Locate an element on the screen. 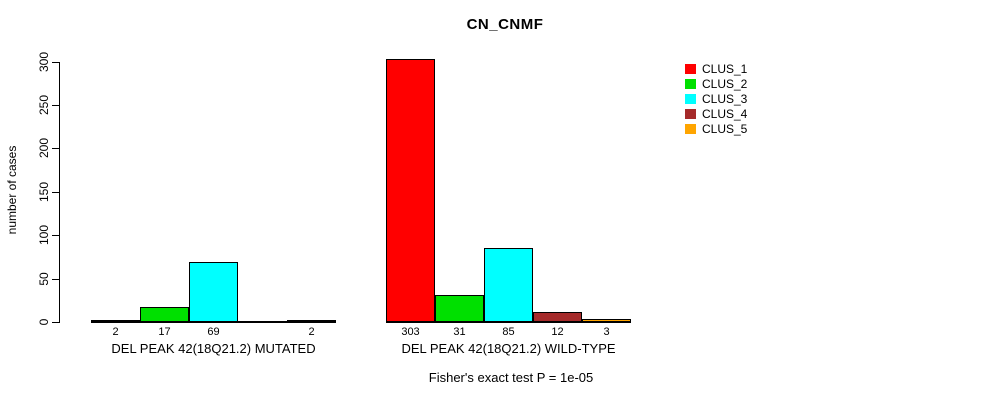 This screenshot has width=990, height=400. y-tick-label: 200 is located at coordinates (44, 148).